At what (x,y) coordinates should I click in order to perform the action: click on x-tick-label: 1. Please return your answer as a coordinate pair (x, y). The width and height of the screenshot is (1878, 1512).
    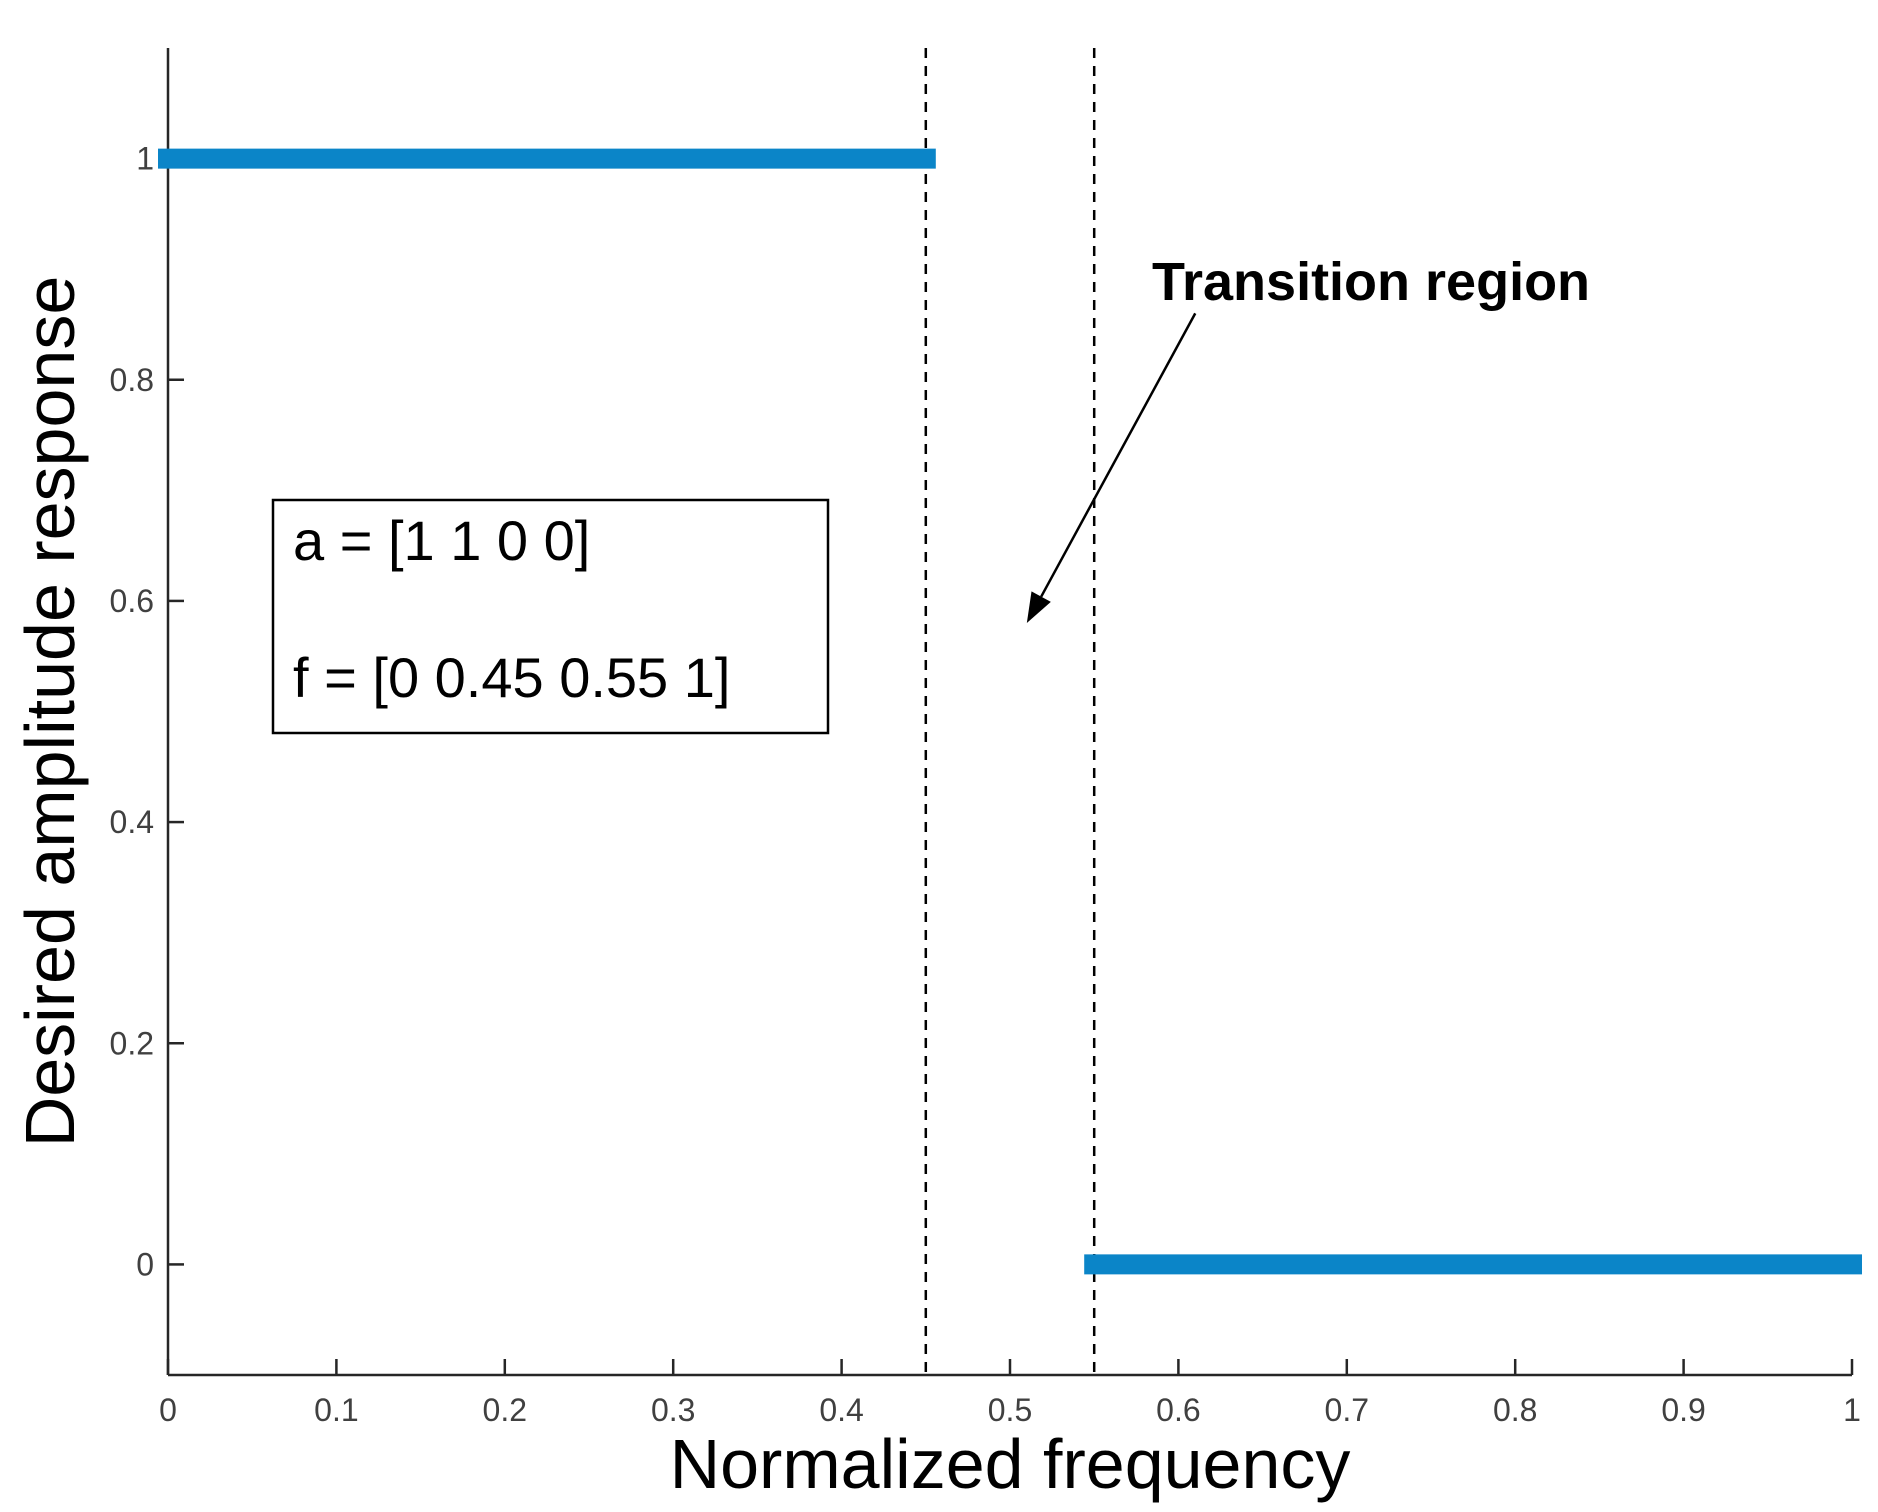
    Looking at the image, I should click on (1852, 1410).